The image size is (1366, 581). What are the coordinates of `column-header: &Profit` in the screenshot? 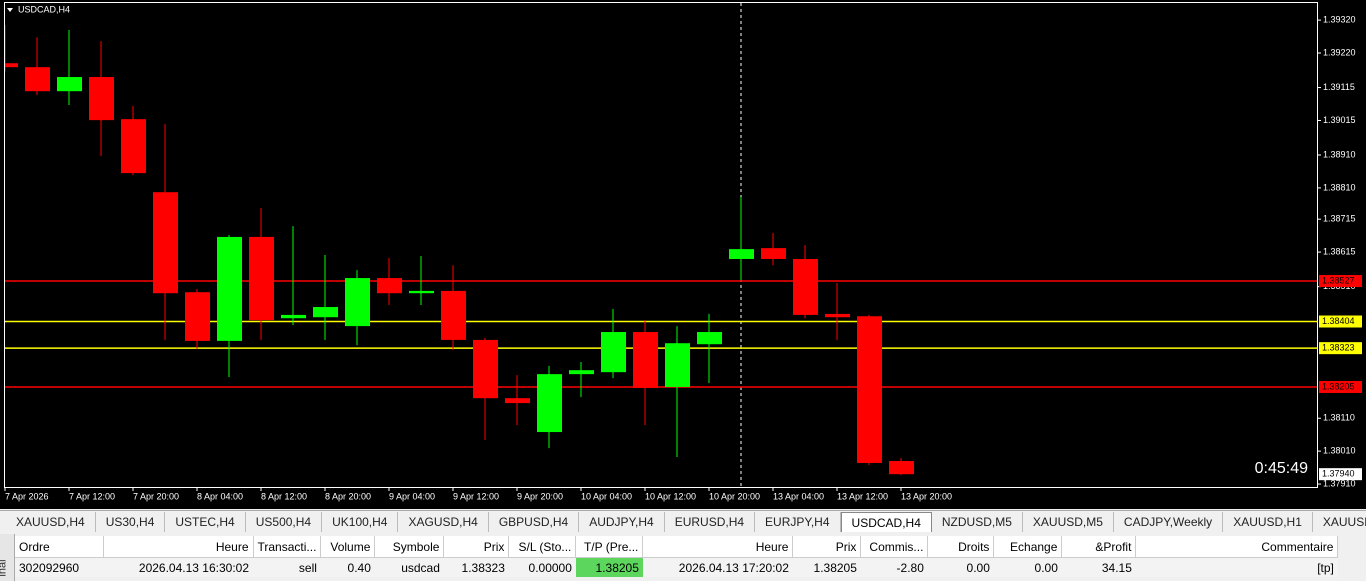 It's located at (1099, 547).